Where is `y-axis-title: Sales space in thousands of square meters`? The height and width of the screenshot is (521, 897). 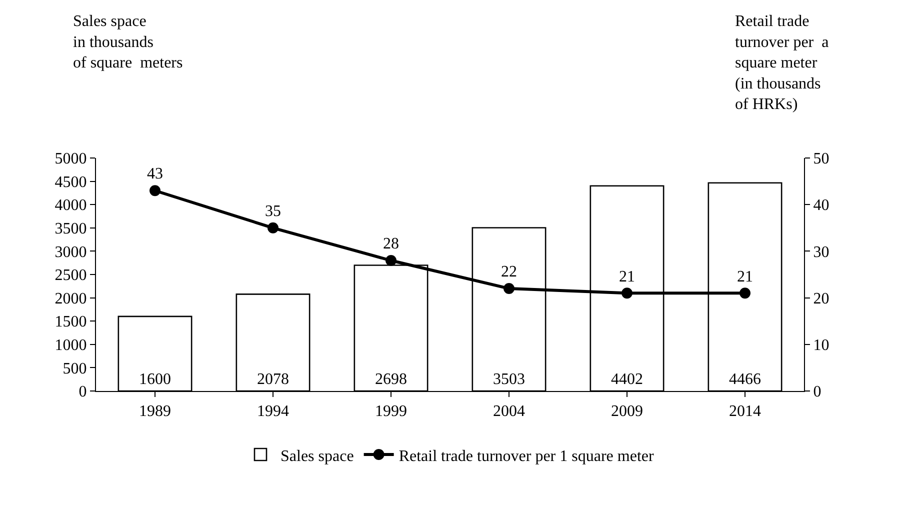
y-axis-title: Sales space in thousands of square meters is located at coordinates (128, 42).